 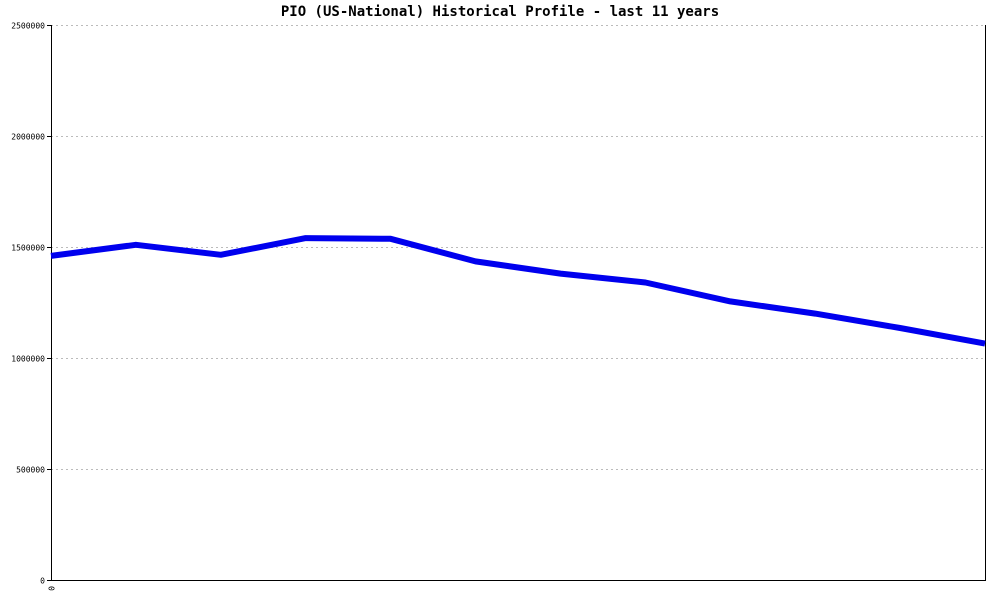 I want to click on y-tick-label: 500000, so click(x=30, y=470).